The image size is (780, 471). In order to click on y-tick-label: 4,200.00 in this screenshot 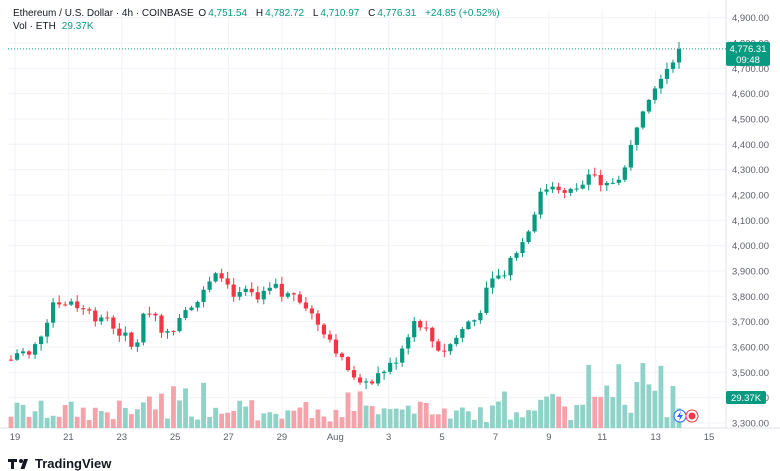, I will do `click(750, 195)`.